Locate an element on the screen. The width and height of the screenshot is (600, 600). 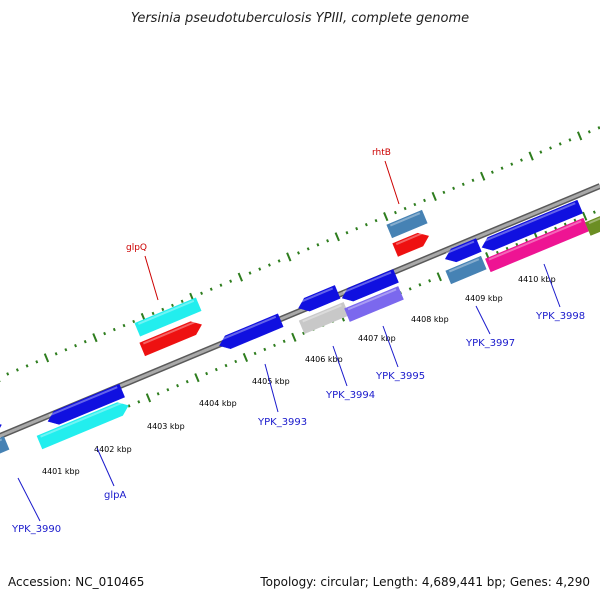
scale-label: 4410 kbp is located at coordinates (537, 279).